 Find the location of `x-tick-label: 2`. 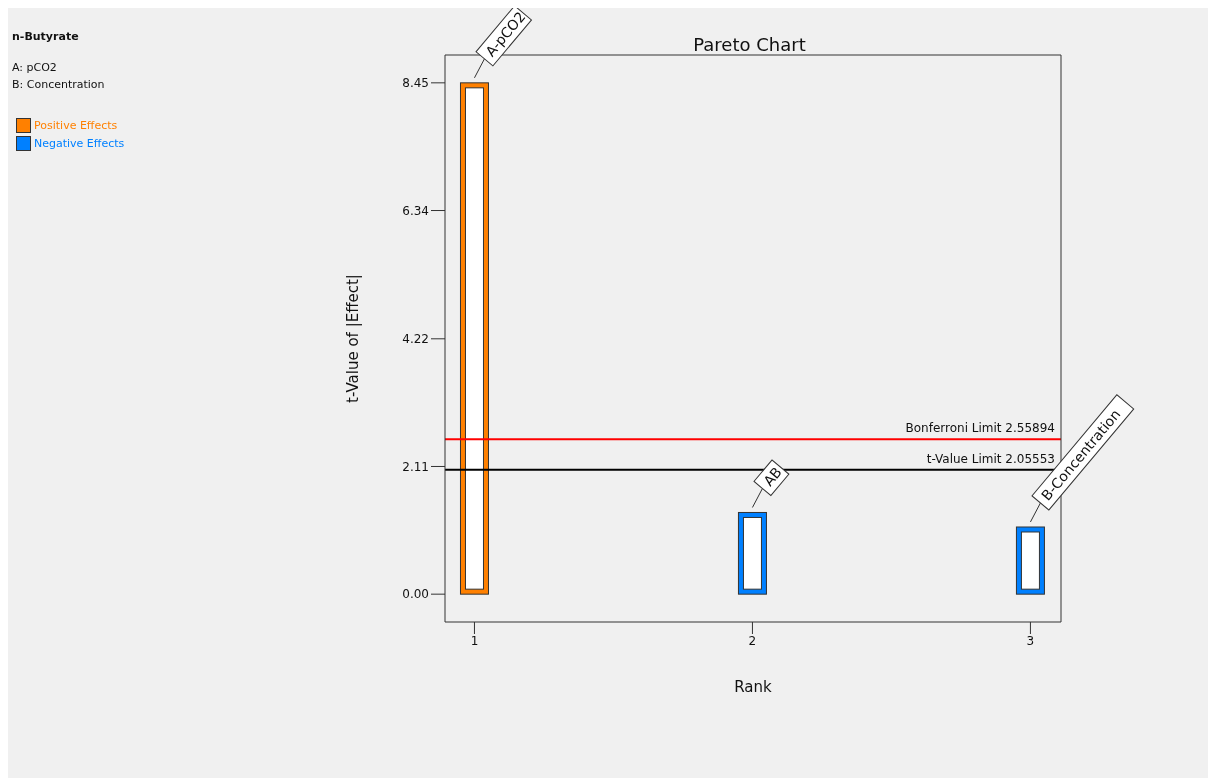

x-tick-label: 2 is located at coordinates (752, 640).